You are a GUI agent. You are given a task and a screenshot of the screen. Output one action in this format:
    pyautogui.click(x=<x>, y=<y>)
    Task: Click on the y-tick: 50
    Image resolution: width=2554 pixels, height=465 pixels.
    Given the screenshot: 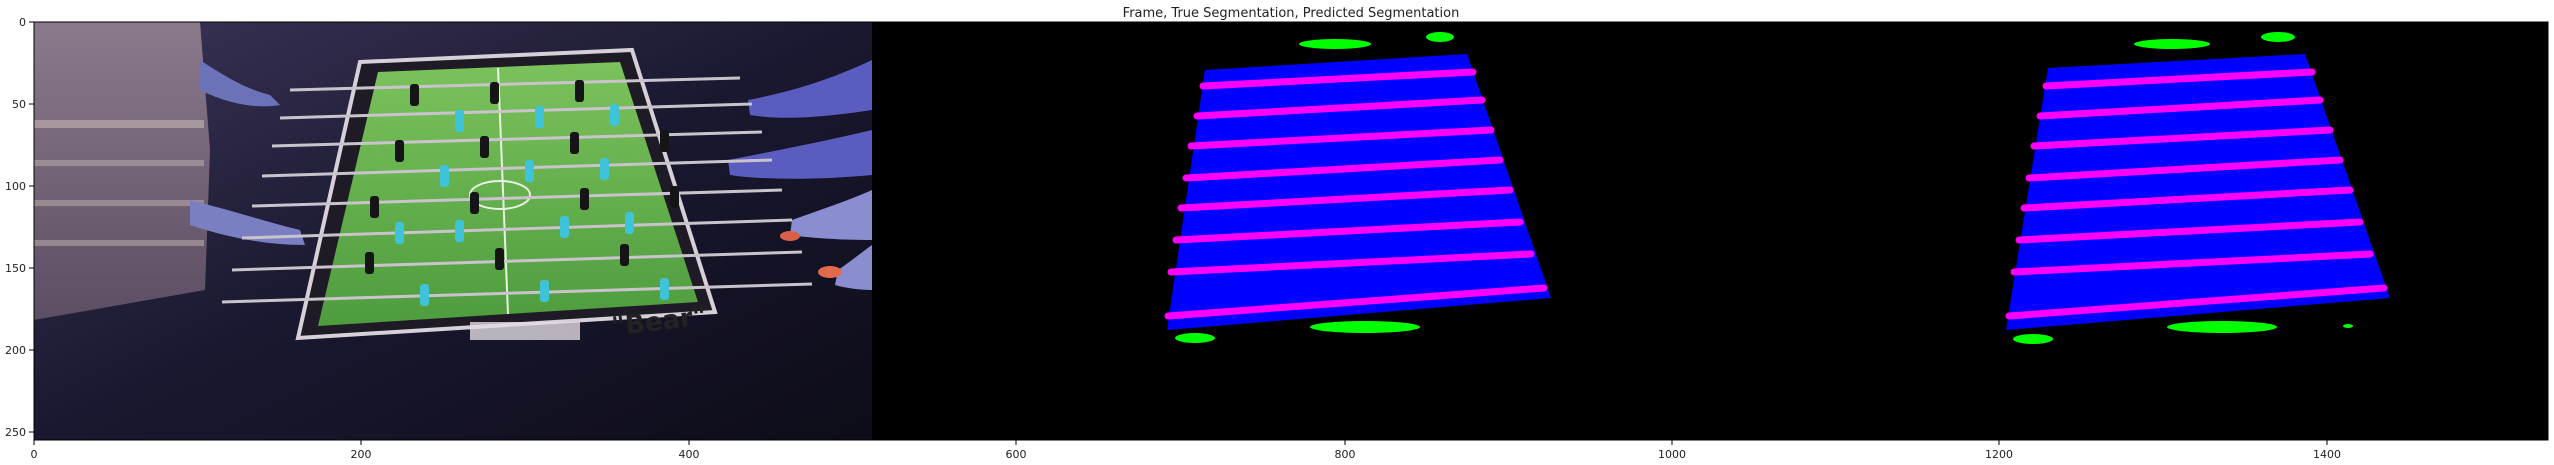 What is the action you would take?
    pyautogui.click(x=23, y=104)
    